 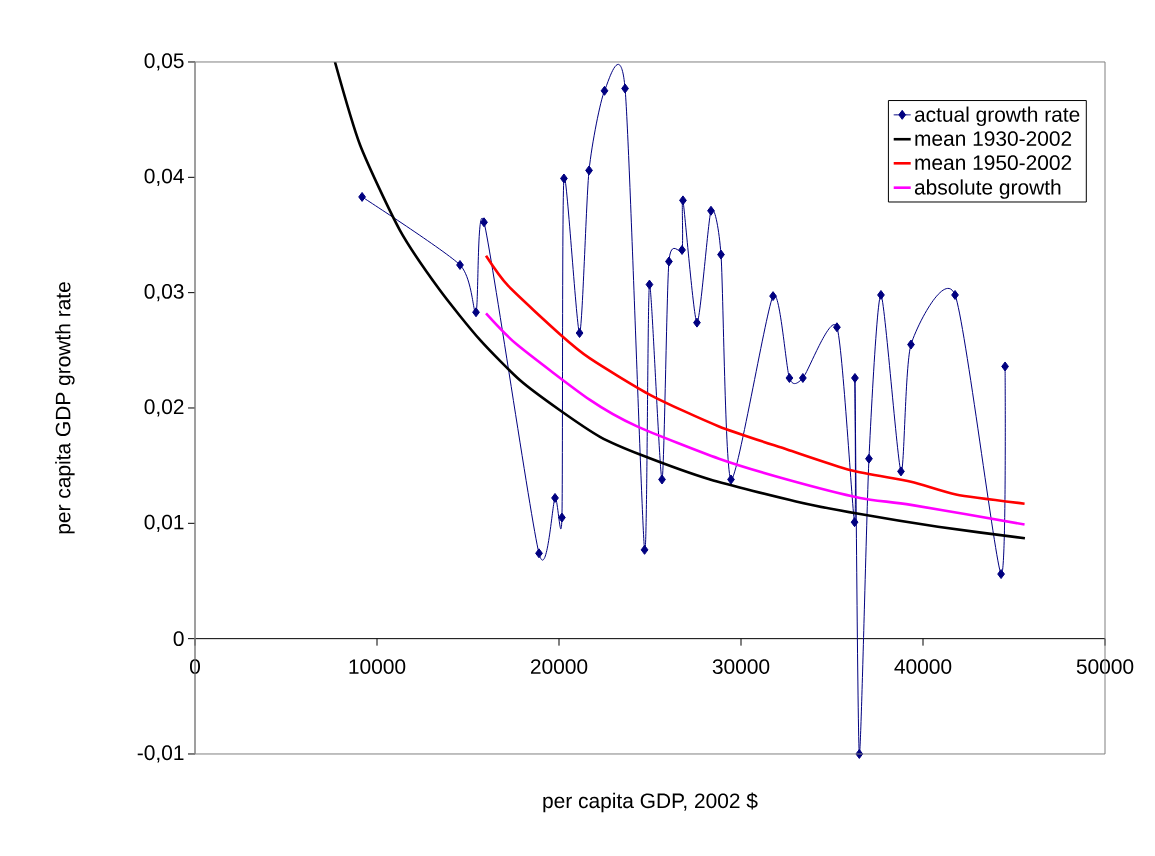 I want to click on y-tick-label: -0,01, so click(x=160, y=754).